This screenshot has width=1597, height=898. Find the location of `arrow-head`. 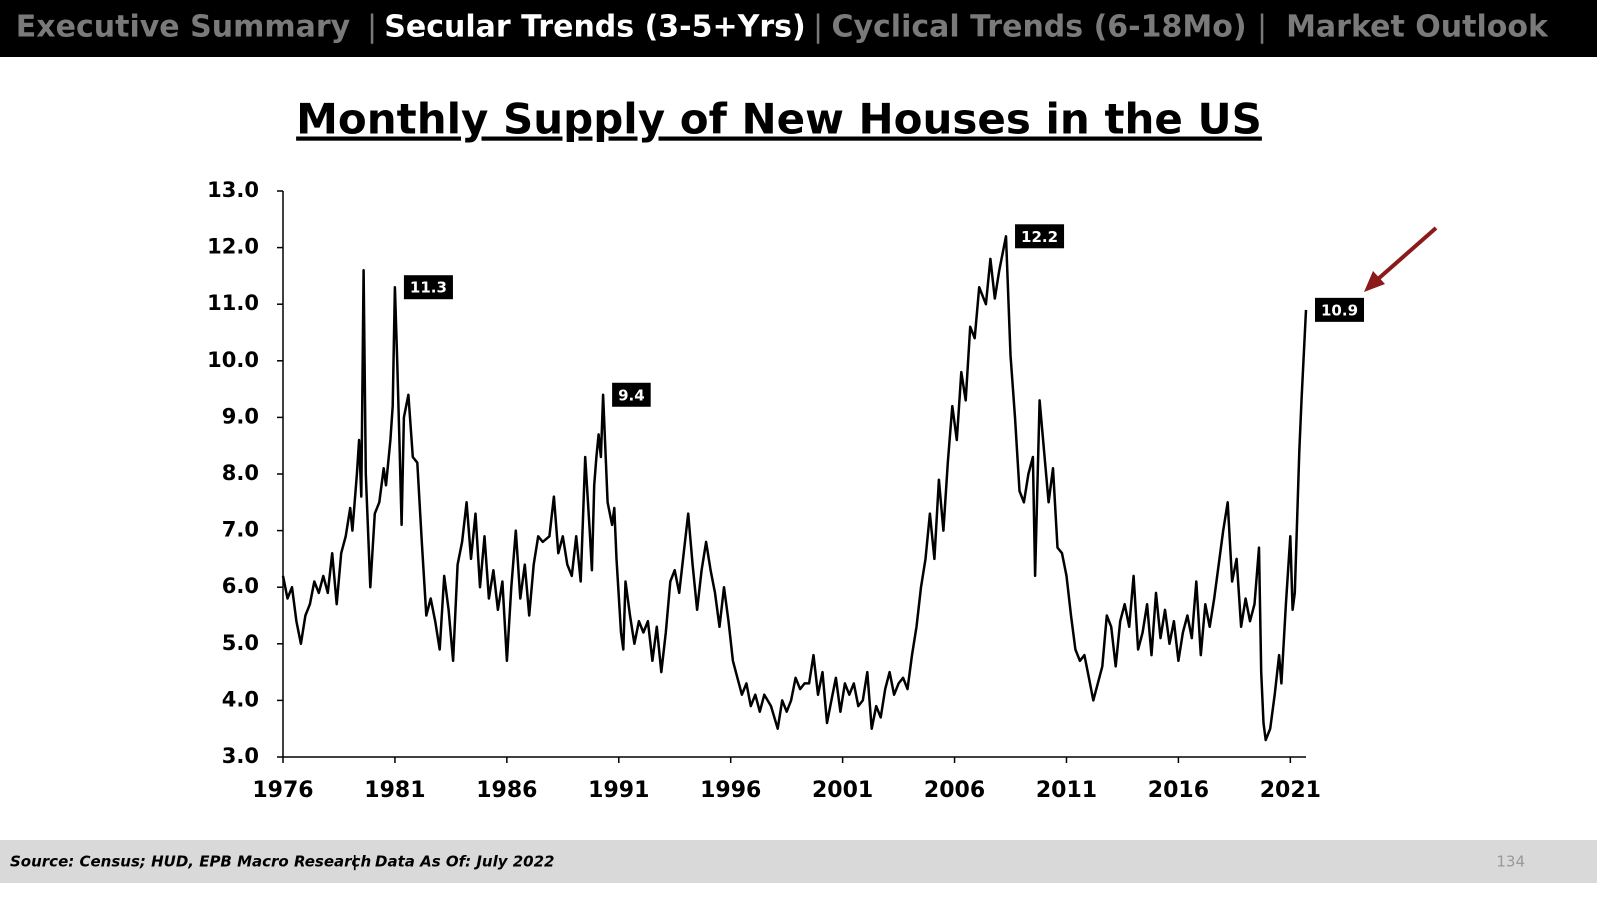

arrow-head is located at coordinates (1374, 281).